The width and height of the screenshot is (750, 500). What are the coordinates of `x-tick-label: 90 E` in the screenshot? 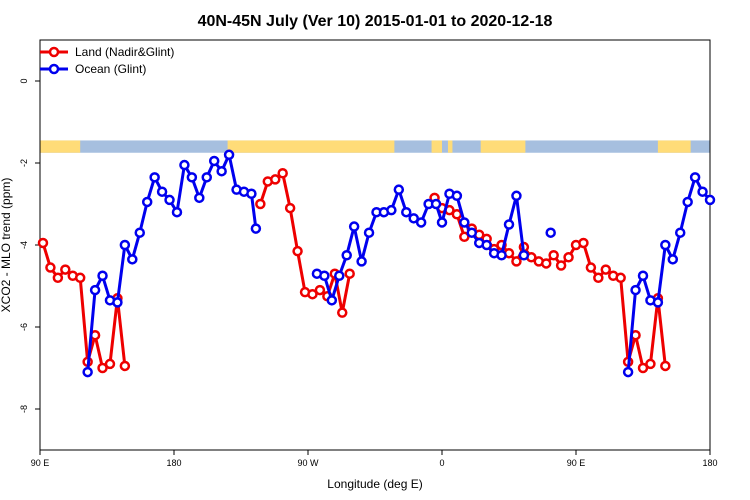 It's located at (576, 463).